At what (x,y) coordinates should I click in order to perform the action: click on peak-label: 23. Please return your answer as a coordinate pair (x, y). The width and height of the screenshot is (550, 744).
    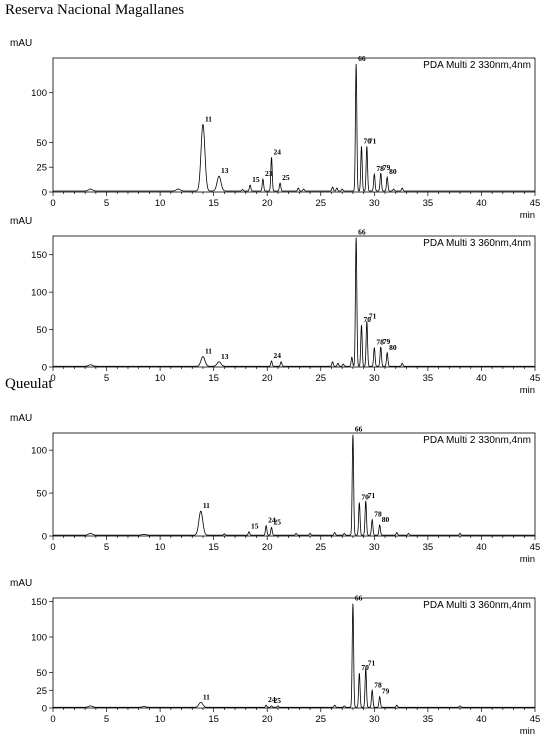
    Looking at the image, I should click on (269, 173).